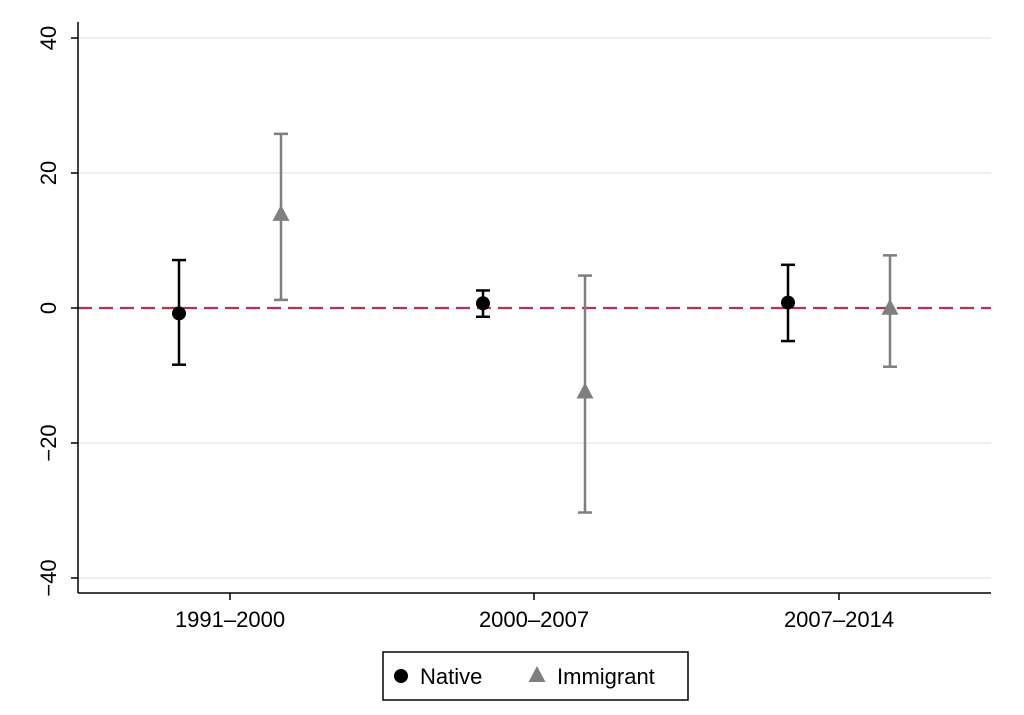 This screenshot has height=715, width=1024. What do you see at coordinates (401, 676) in the screenshot?
I see `legend-marker-native` at bounding box center [401, 676].